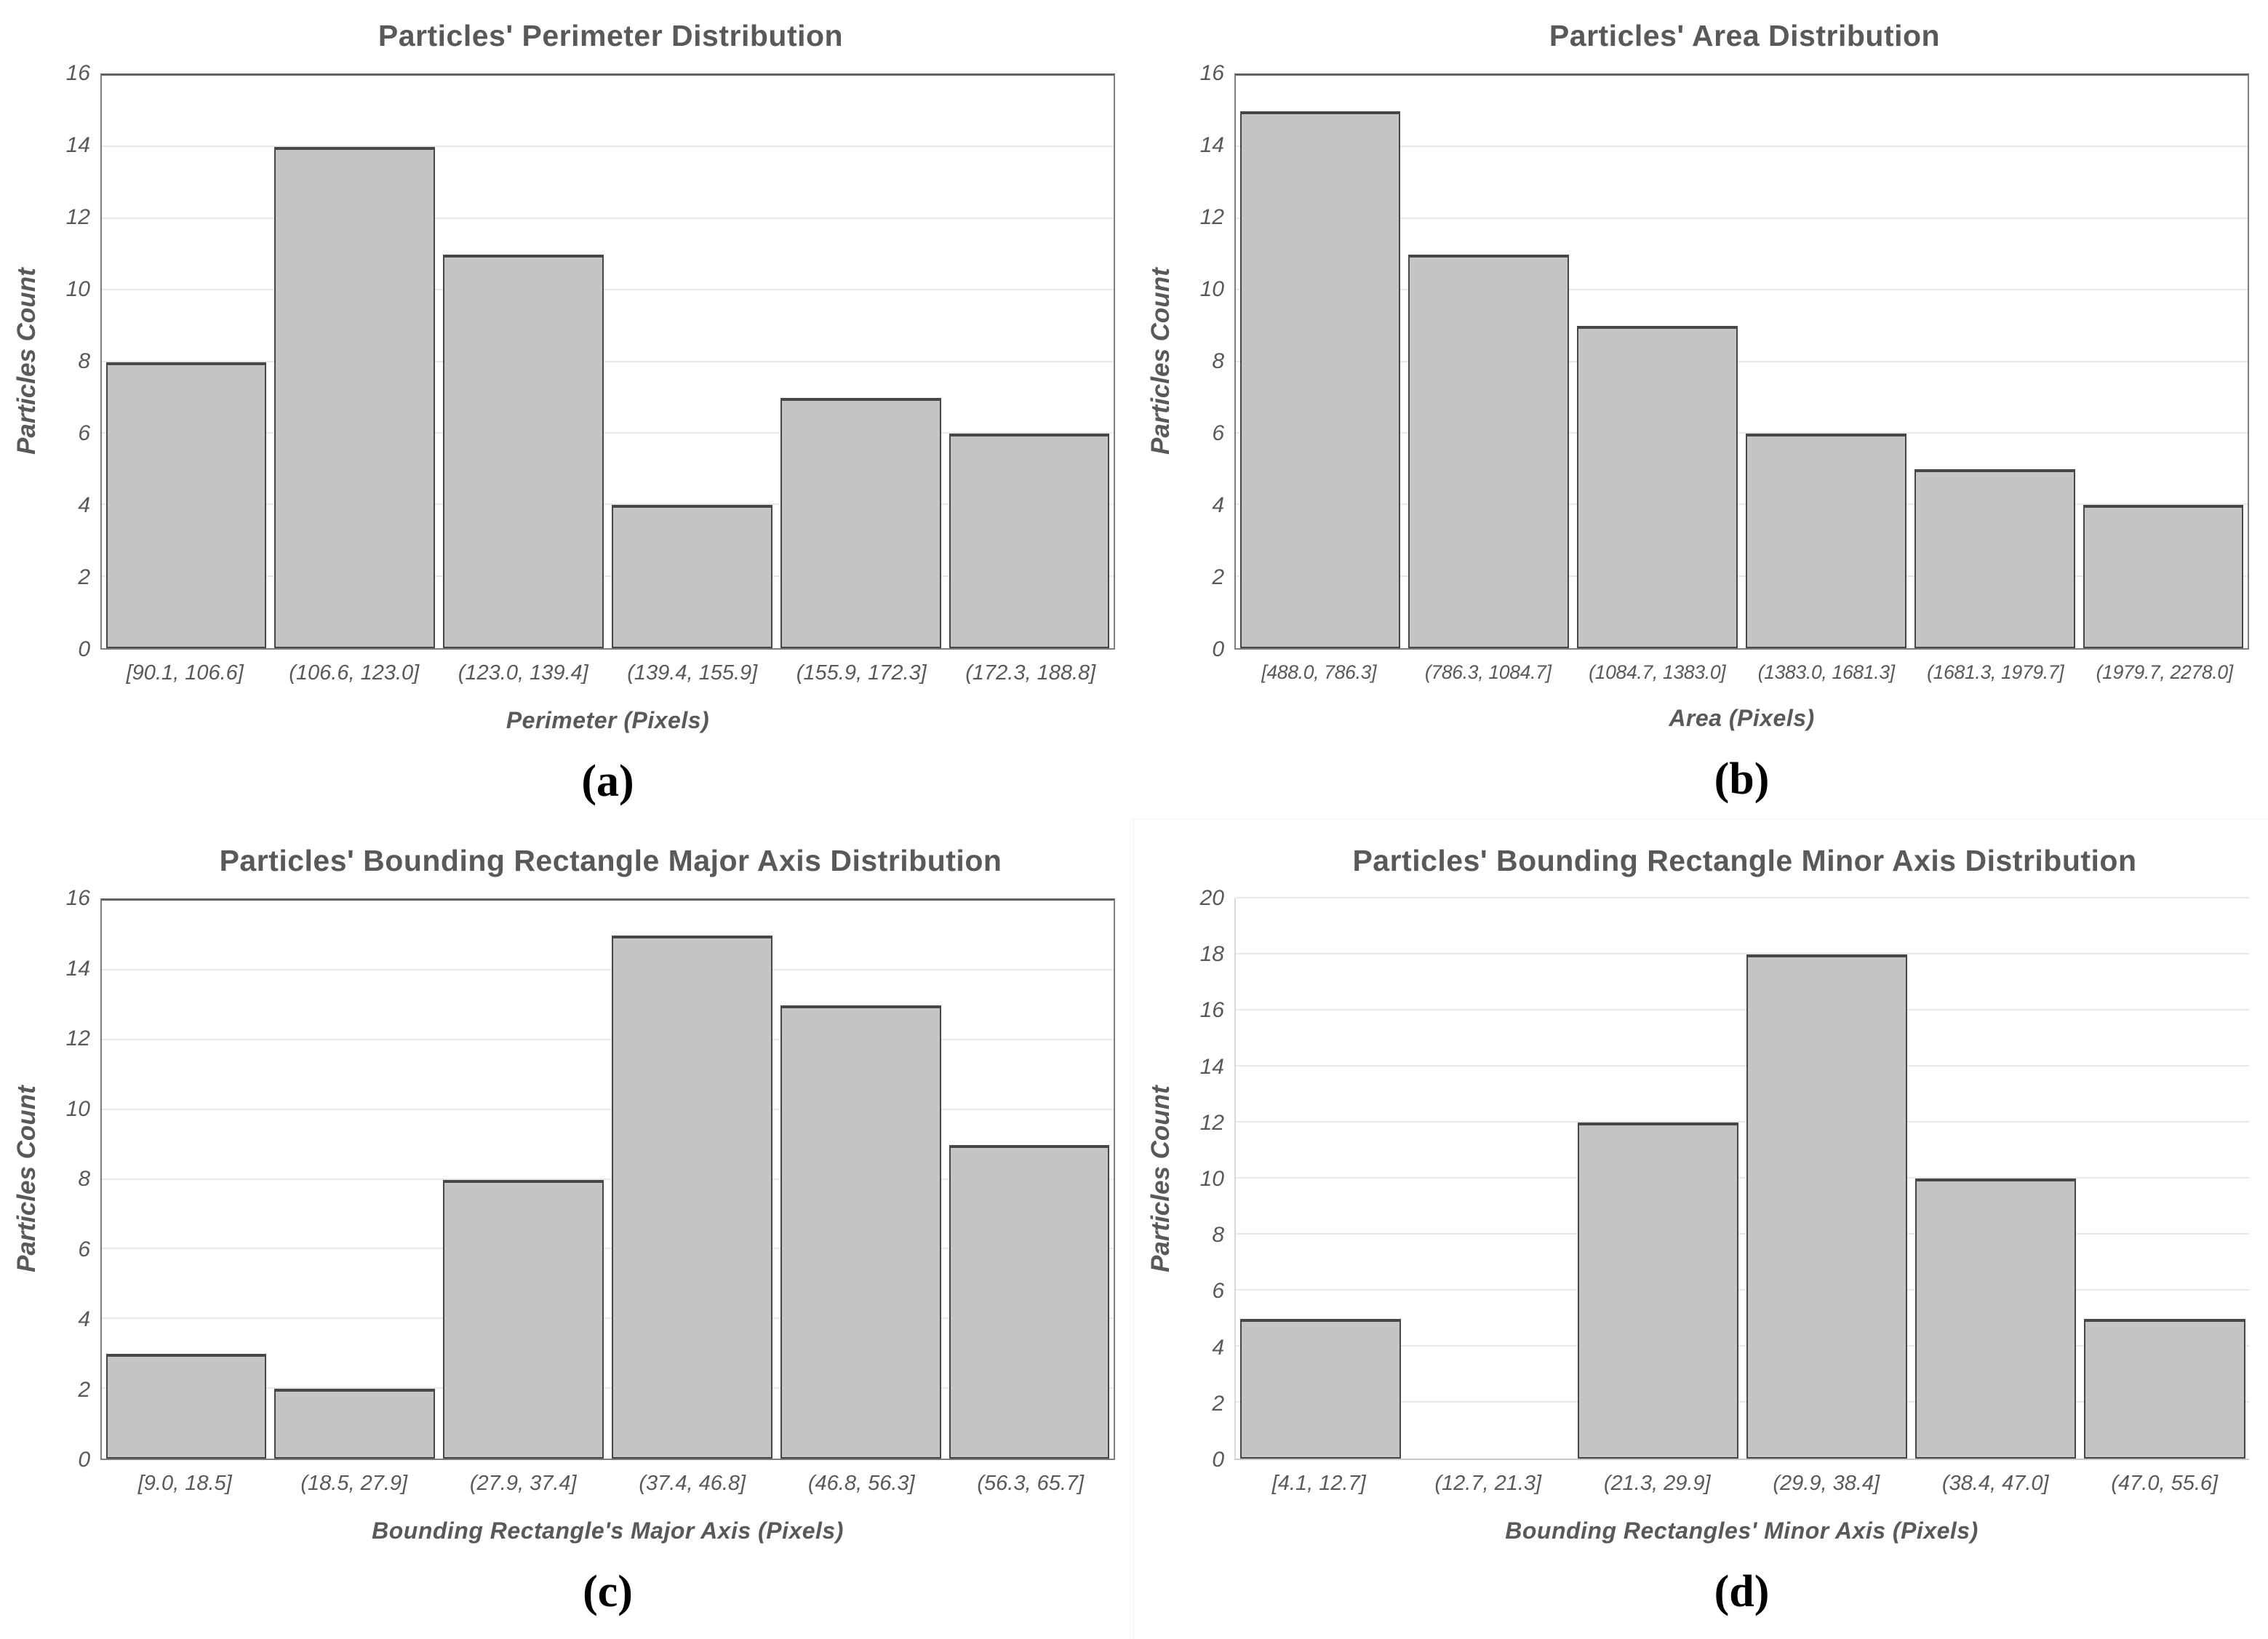 The height and width of the screenshot is (1639, 2268). Describe the element at coordinates (26, 1179) in the screenshot. I see `y-axis-title: Particles Count` at that location.